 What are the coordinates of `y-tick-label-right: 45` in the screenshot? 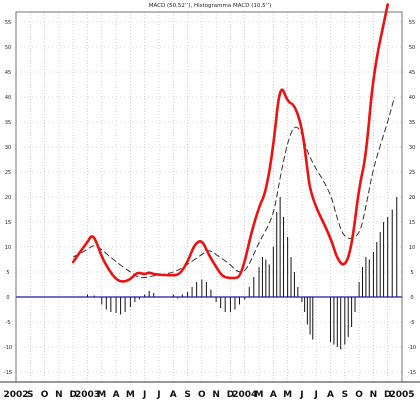 It's located at (412, 73).